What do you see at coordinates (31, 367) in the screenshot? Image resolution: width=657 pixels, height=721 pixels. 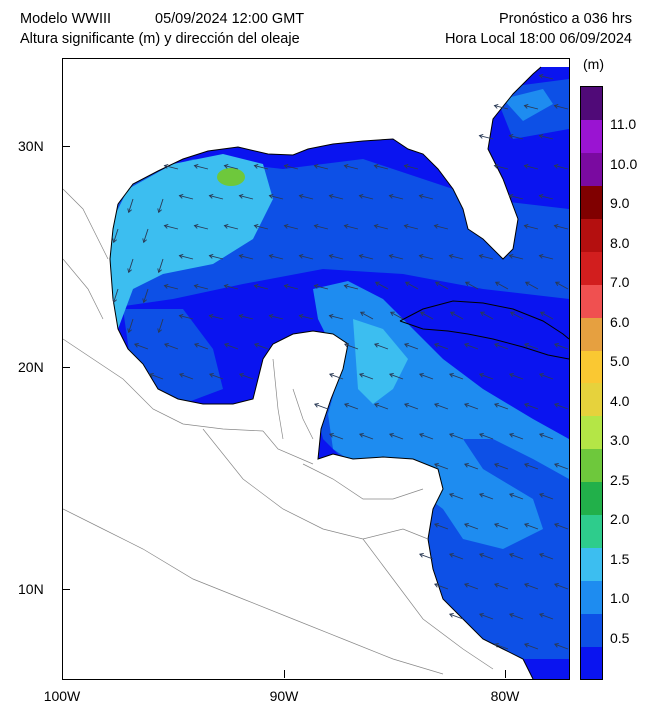 I see `lat-label-20n: 20N` at bounding box center [31, 367].